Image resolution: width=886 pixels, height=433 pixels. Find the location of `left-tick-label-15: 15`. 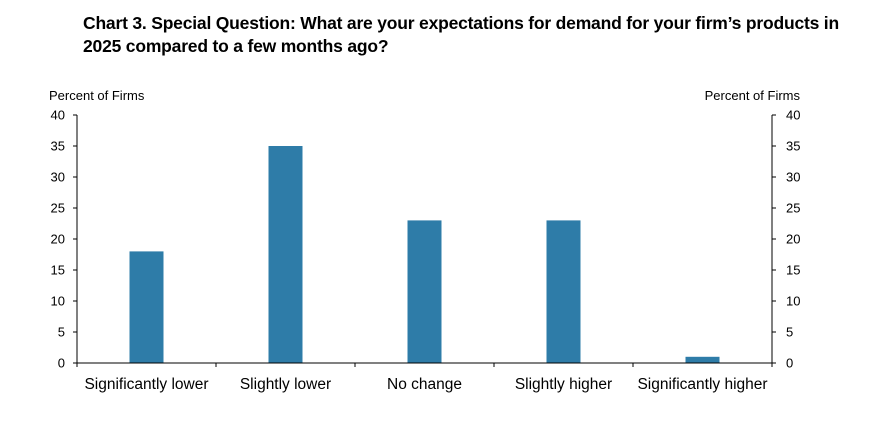

left-tick-label-15: 15 is located at coordinates (58, 270).